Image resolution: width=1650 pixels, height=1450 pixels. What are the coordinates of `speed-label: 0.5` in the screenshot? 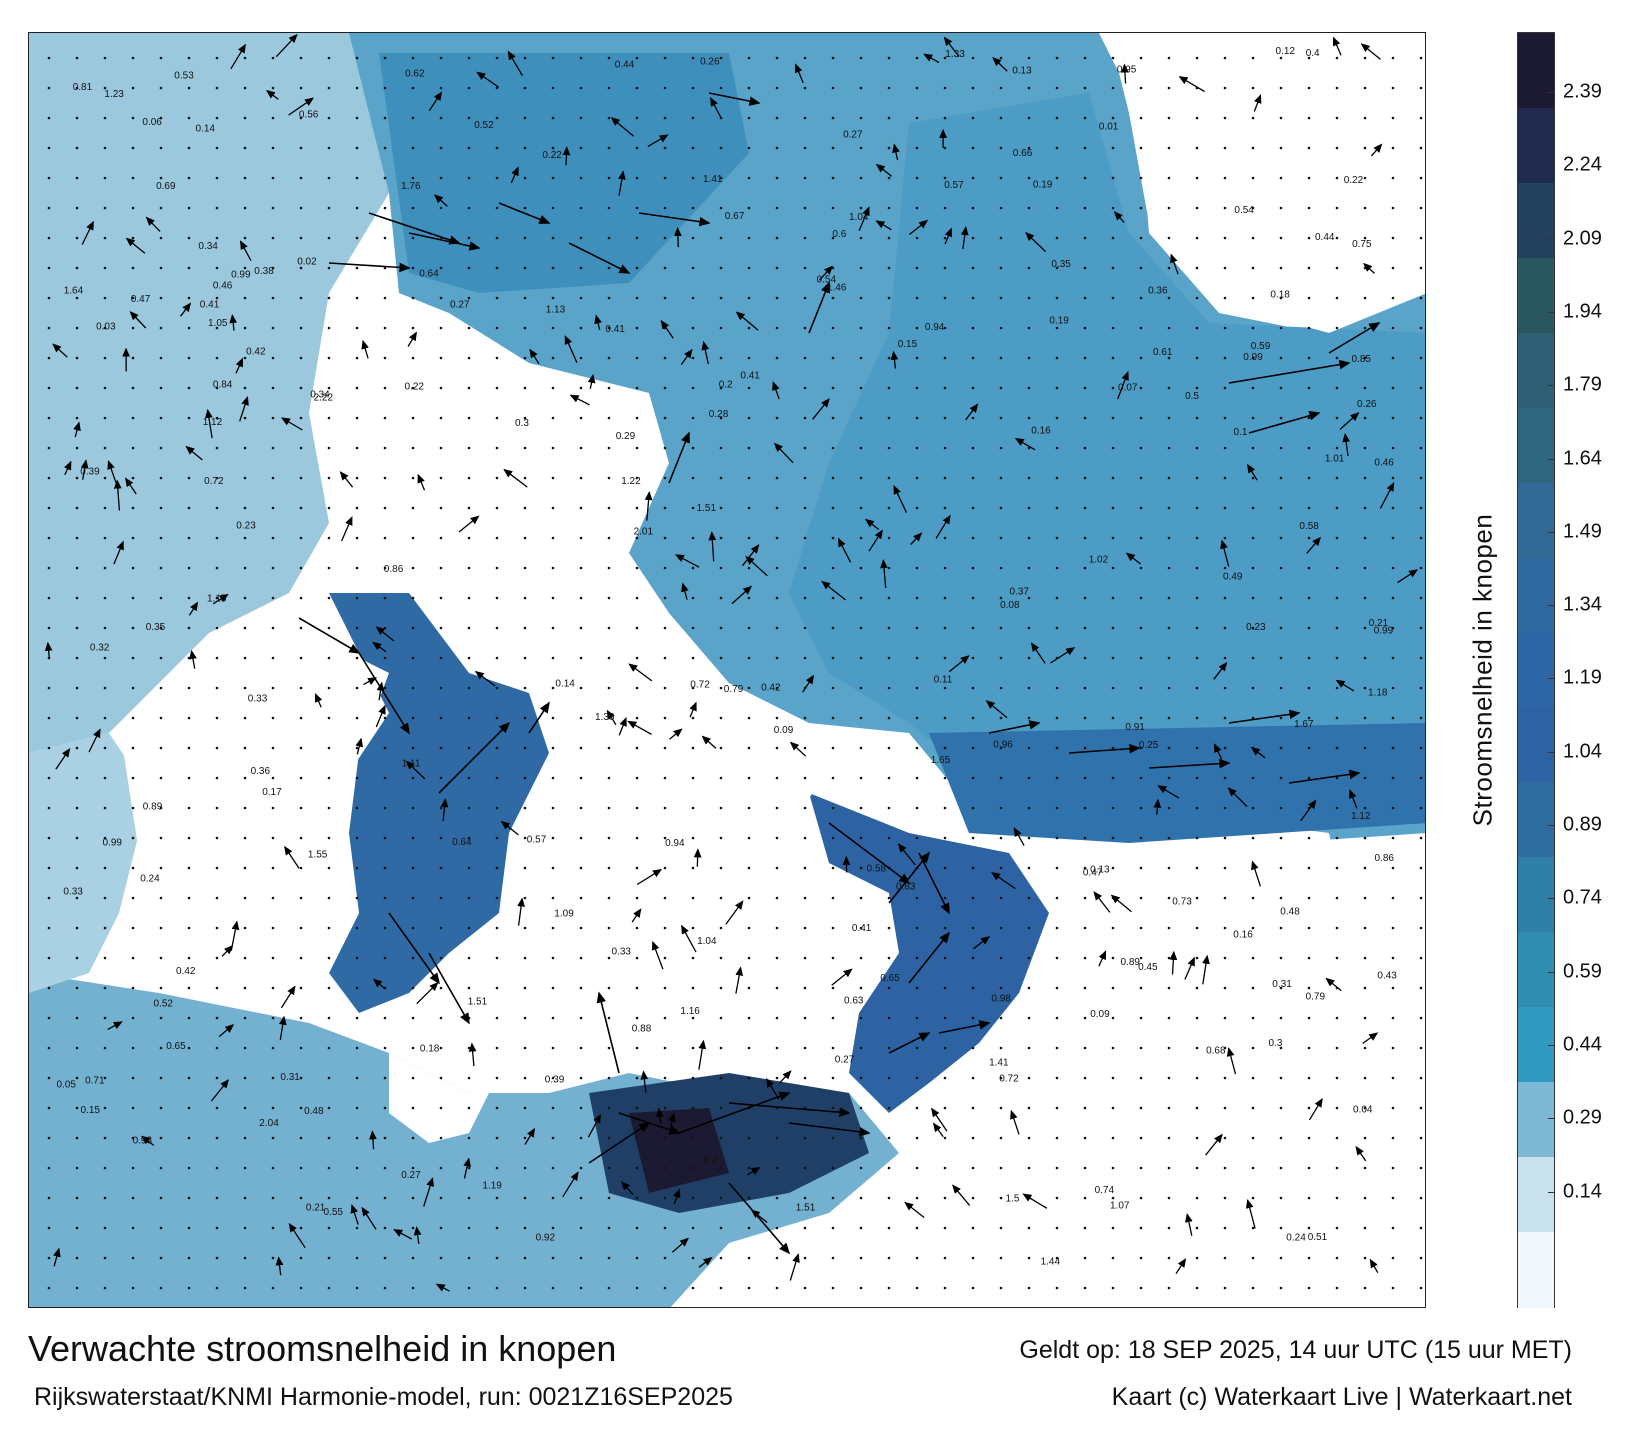 It's located at (1192, 396).